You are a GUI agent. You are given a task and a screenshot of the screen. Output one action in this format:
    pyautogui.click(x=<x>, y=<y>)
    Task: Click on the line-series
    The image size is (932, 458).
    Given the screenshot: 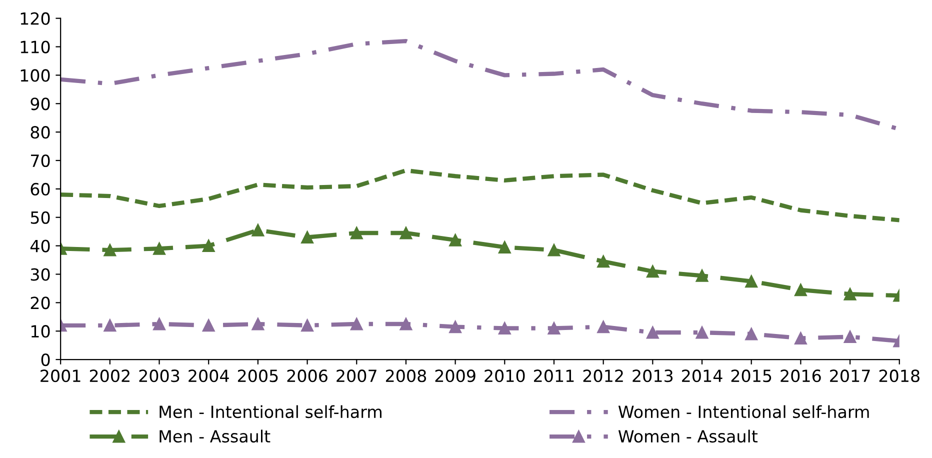 What is the action you would take?
    pyautogui.click(x=480, y=195)
    